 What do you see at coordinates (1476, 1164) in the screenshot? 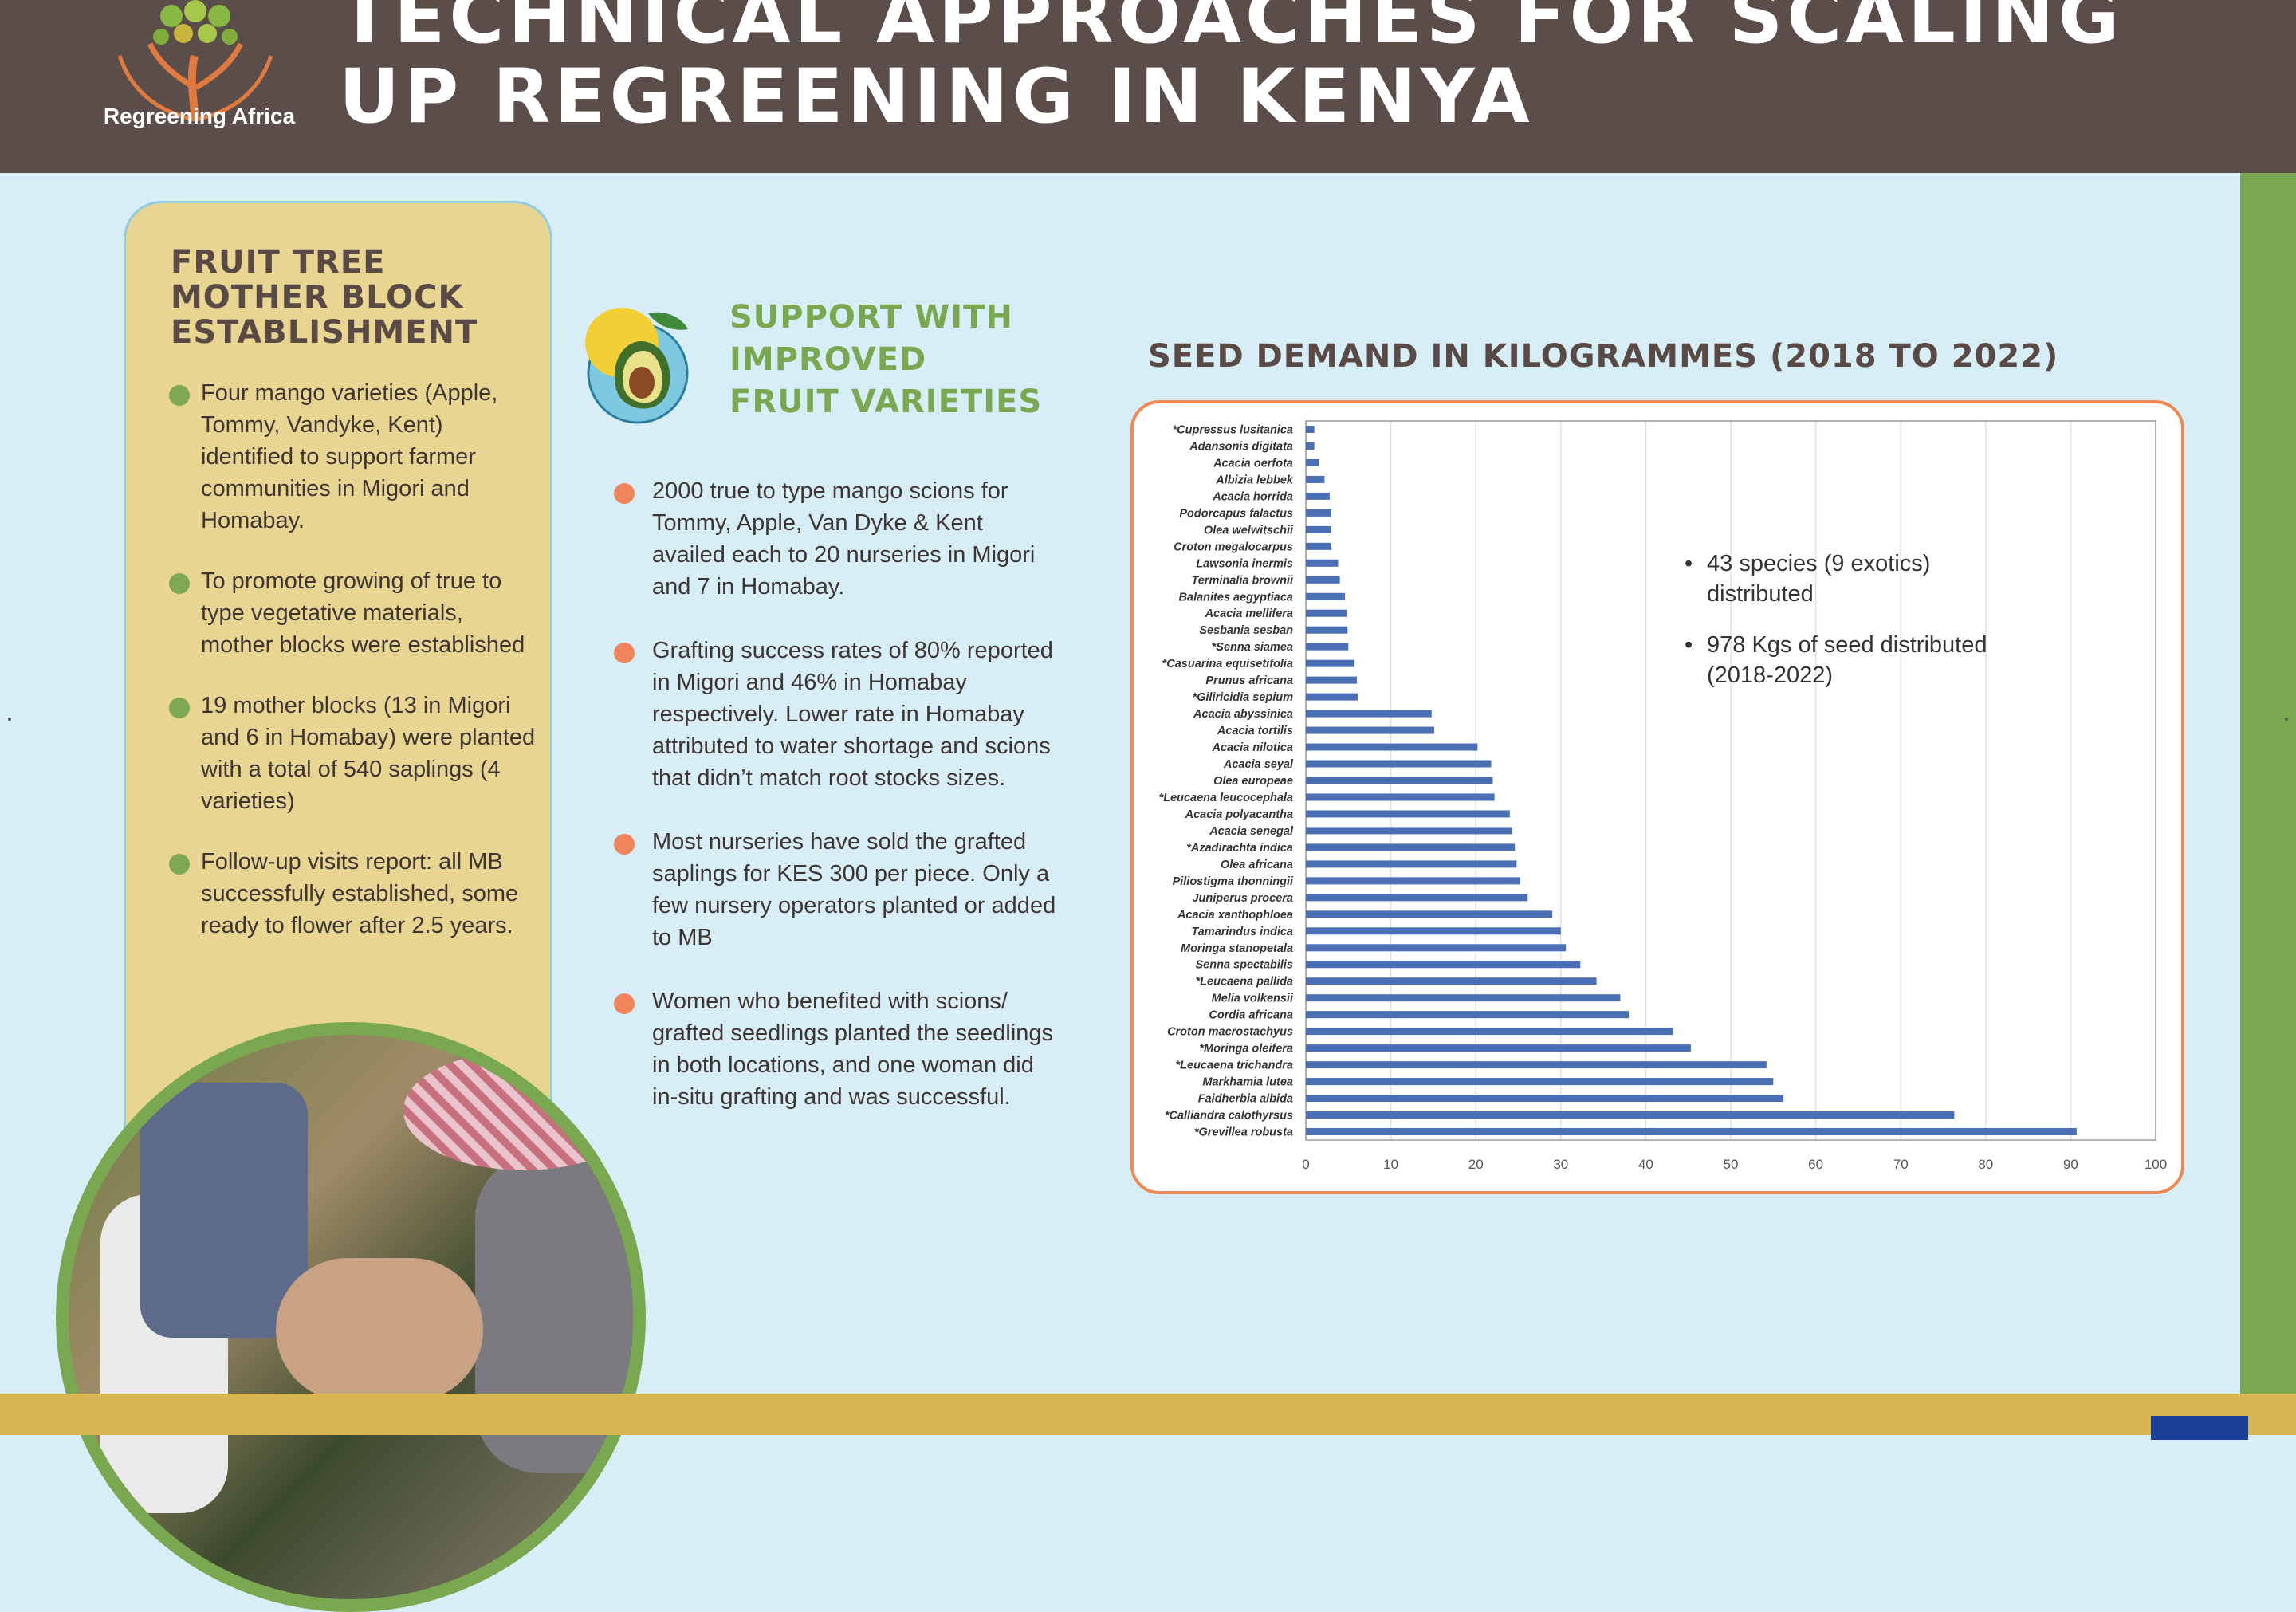
I see `x-tick-label: 20` at bounding box center [1476, 1164].